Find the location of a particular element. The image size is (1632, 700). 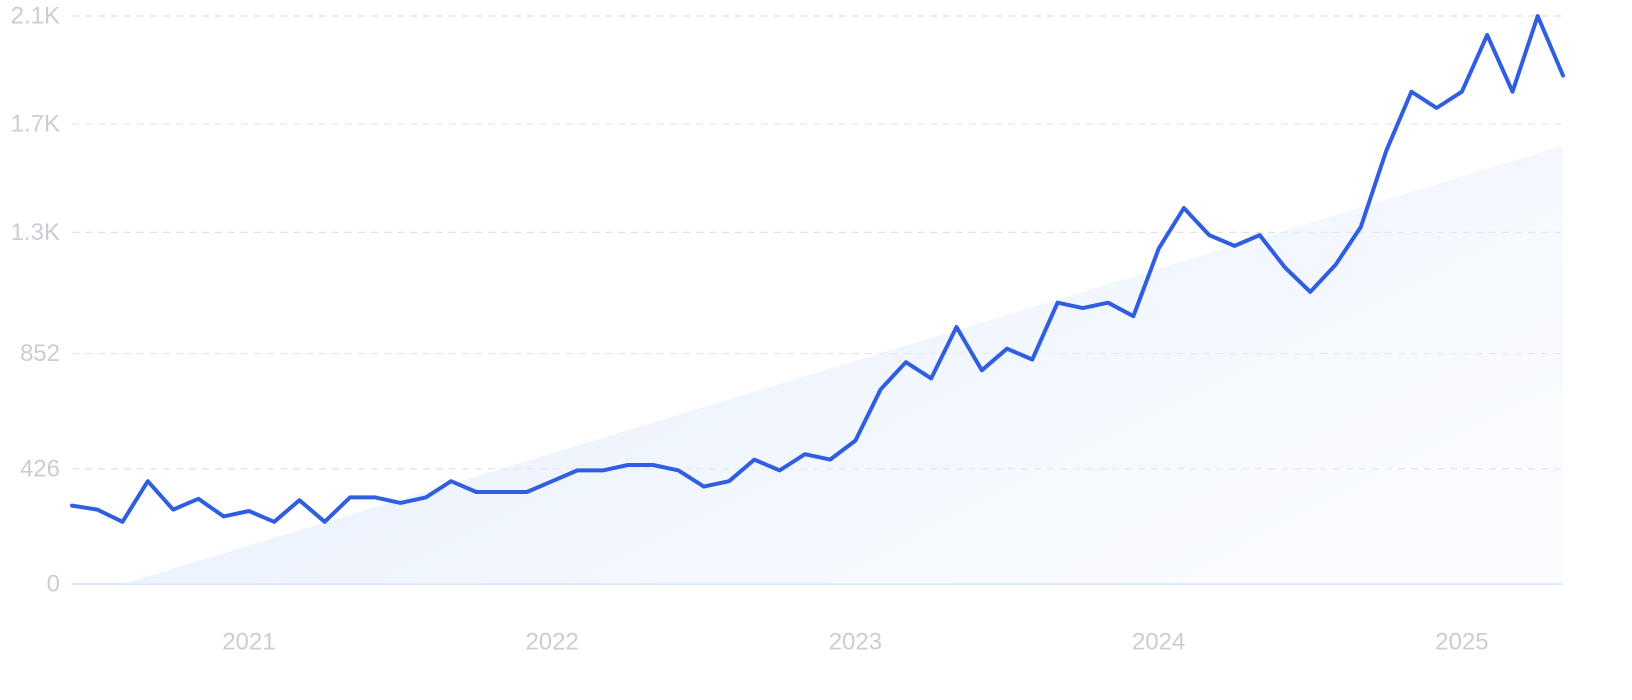

y-tick-label: 2.1K is located at coordinates (35, 16).